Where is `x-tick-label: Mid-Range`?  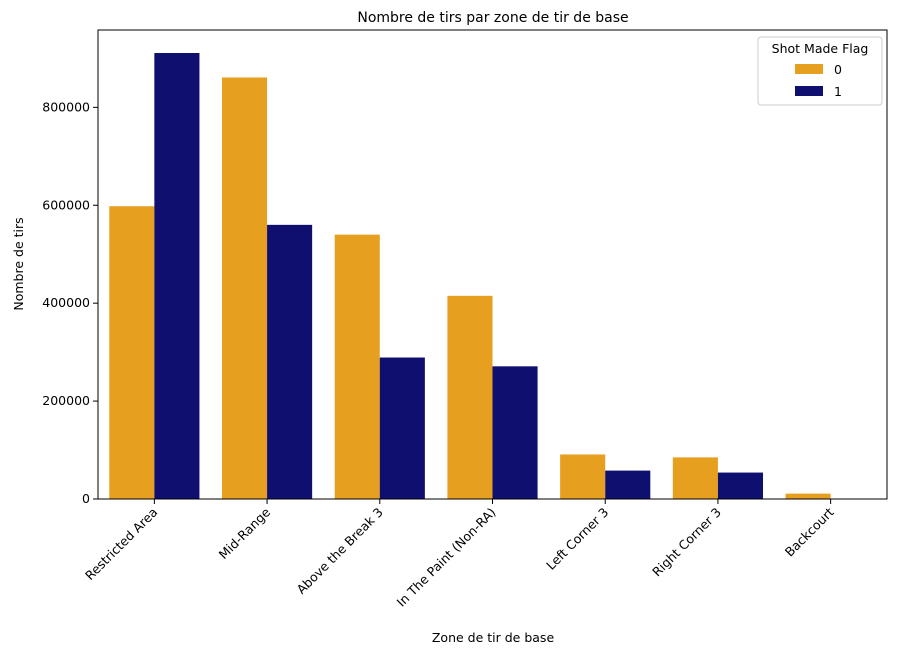
x-tick-label: Mid-Range is located at coordinates (245, 533).